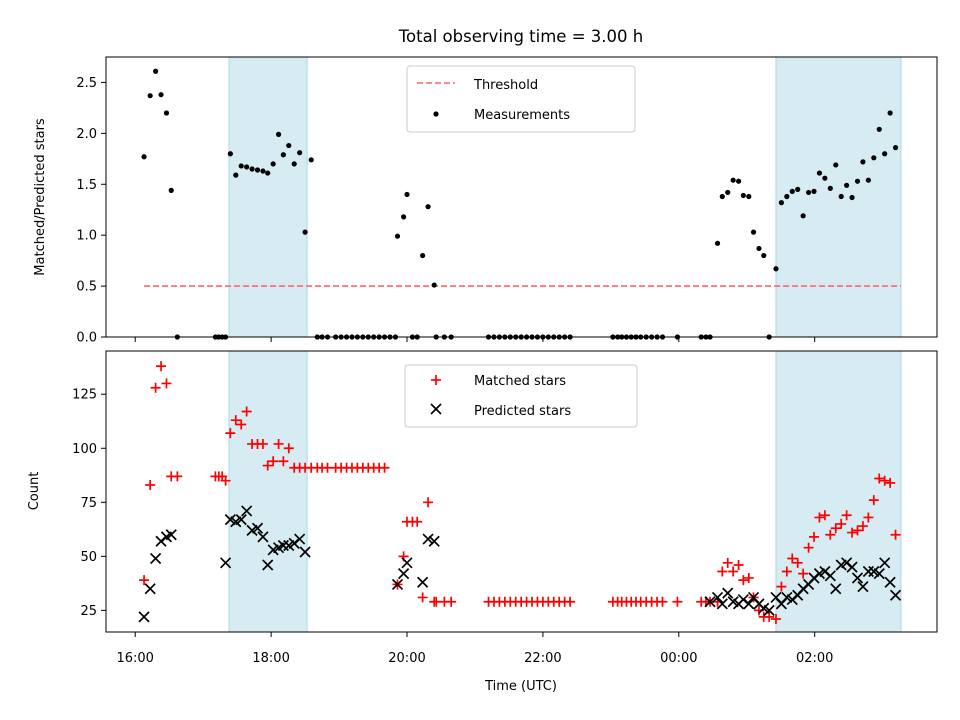  What do you see at coordinates (86, 83) in the screenshot?
I see `y-tick-label: 2.5` at bounding box center [86, 83].